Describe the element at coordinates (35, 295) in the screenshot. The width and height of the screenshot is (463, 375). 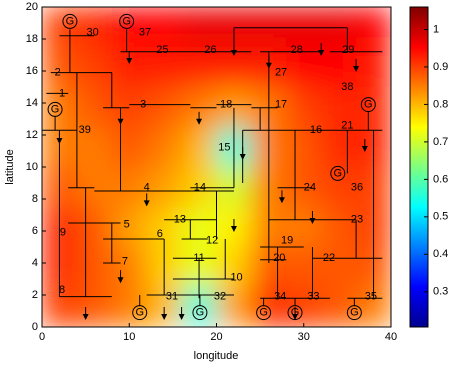
I see `y-tick-label: 2` at that location.